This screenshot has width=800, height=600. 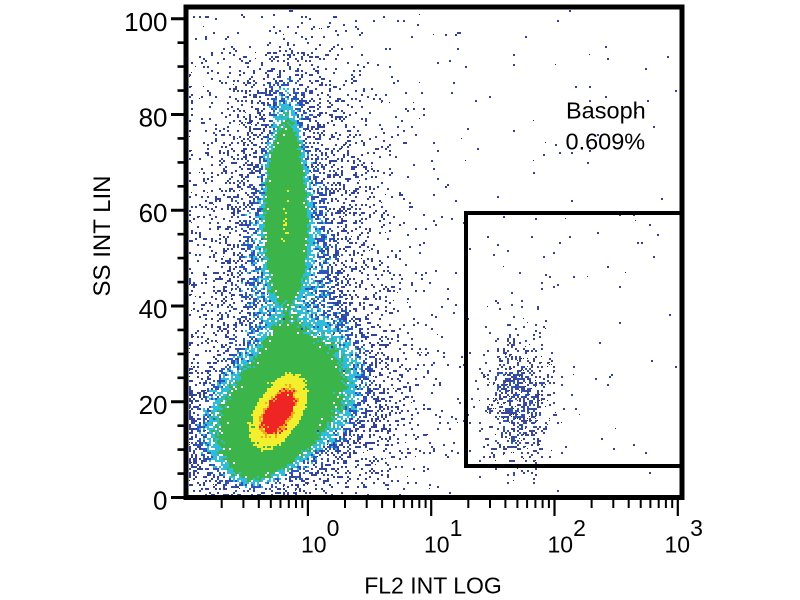 I want to click on svg-text: 10², so click(x=567, y=536).